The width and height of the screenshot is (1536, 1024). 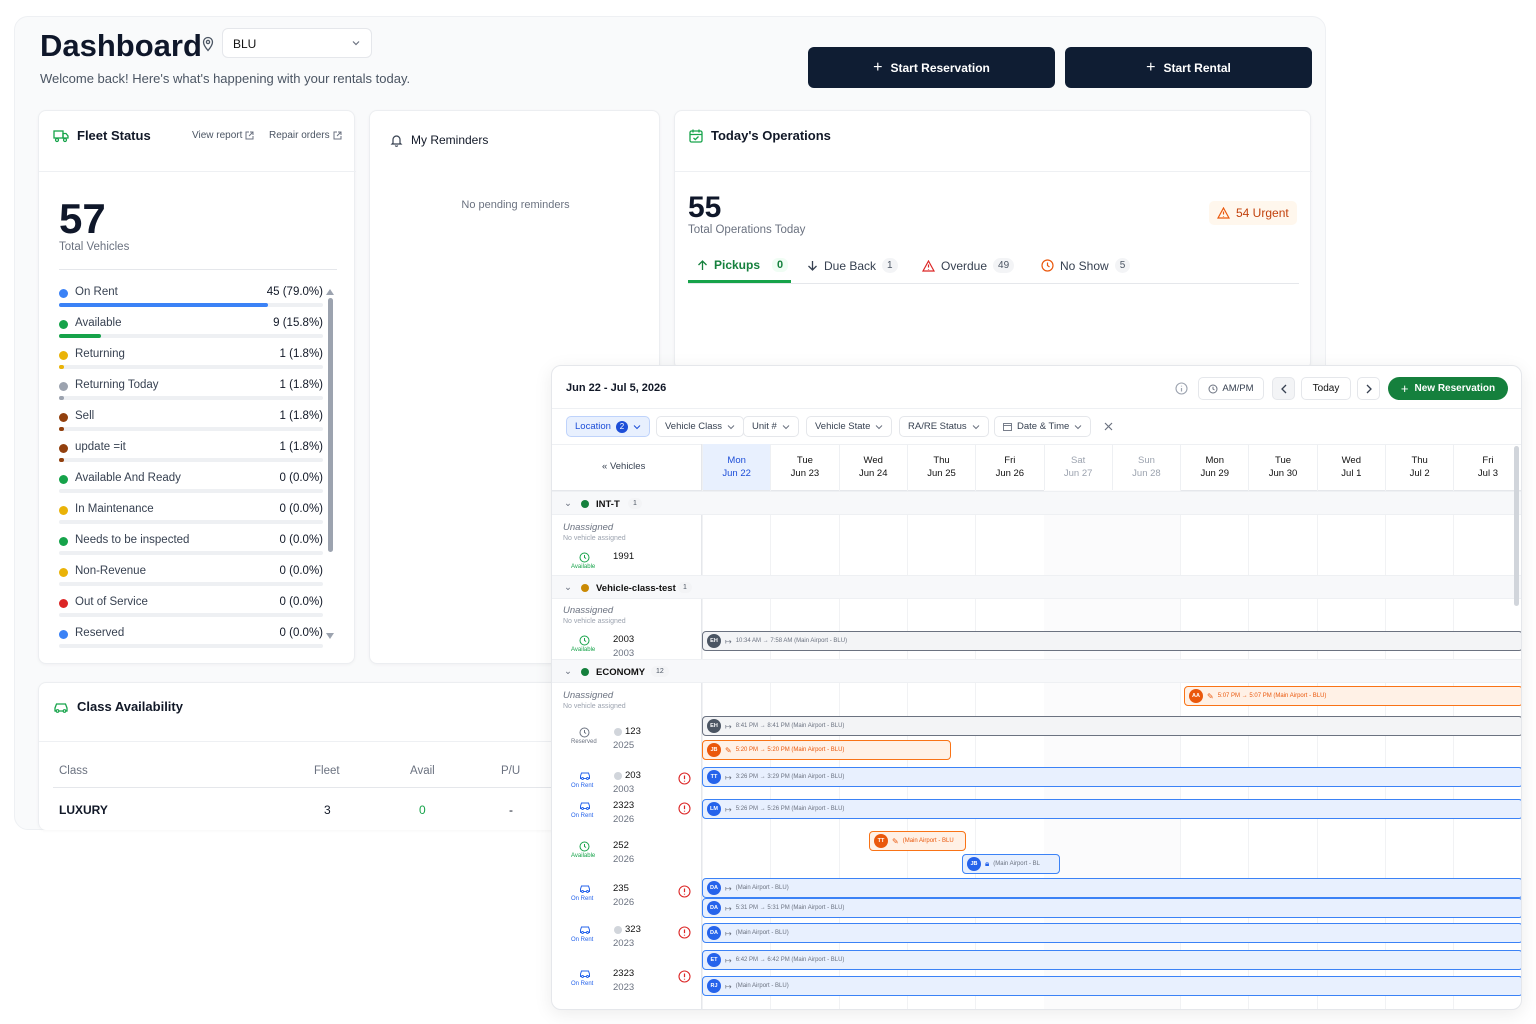 What do you see at coordinates (743, 265) in the screenshot?
I see `tab-pickups: Pickups 0` at bounding box center [743, 265].